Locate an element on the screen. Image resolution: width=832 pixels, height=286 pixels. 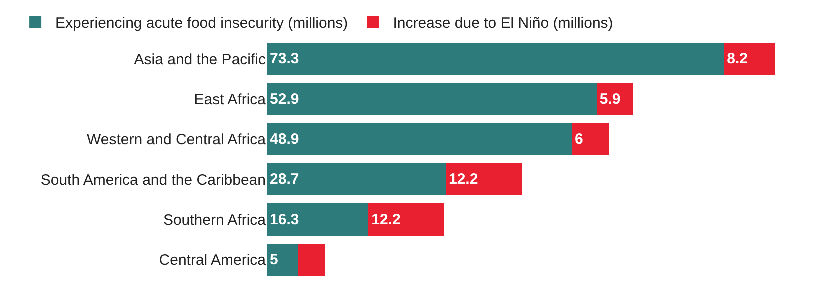
y-tick-label: Western and Central Africa is located at coordinates (177, 140).